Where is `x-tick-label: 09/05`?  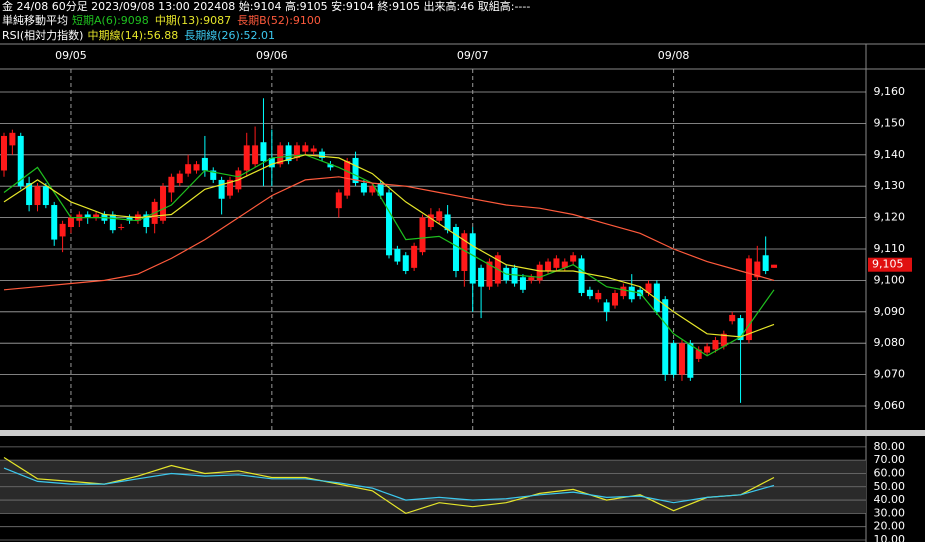 x-tick-label: 09/05 is located at coordinates (71, 55).